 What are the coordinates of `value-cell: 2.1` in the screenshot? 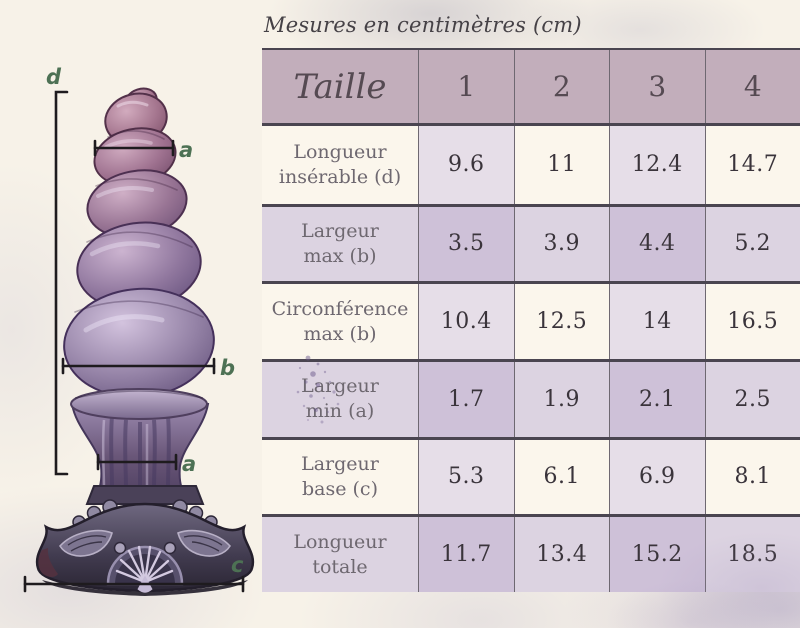 It's located at (657, 399).